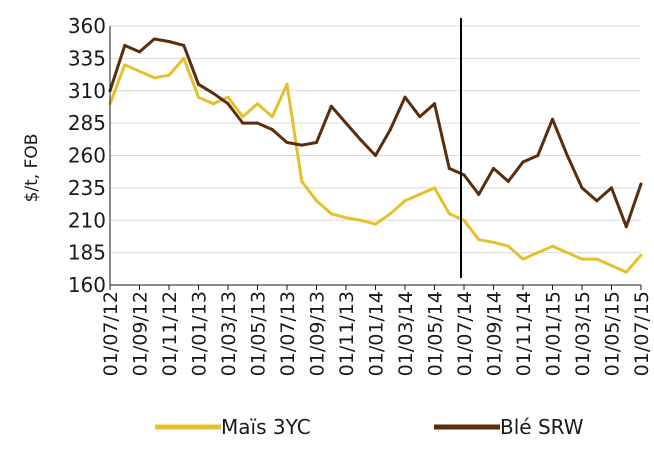 Image resolution: width=654 pixels, height=449 pixels. Describe the element at coordinates (318, 333) in the screenshot. I see `x-tick-label: 01/09/13` at that location.